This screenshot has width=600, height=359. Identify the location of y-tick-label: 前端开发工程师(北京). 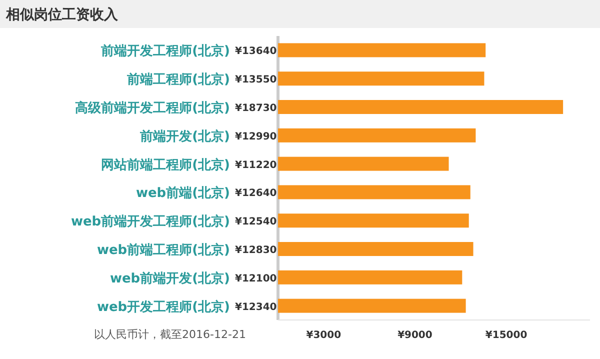
(165, 51).